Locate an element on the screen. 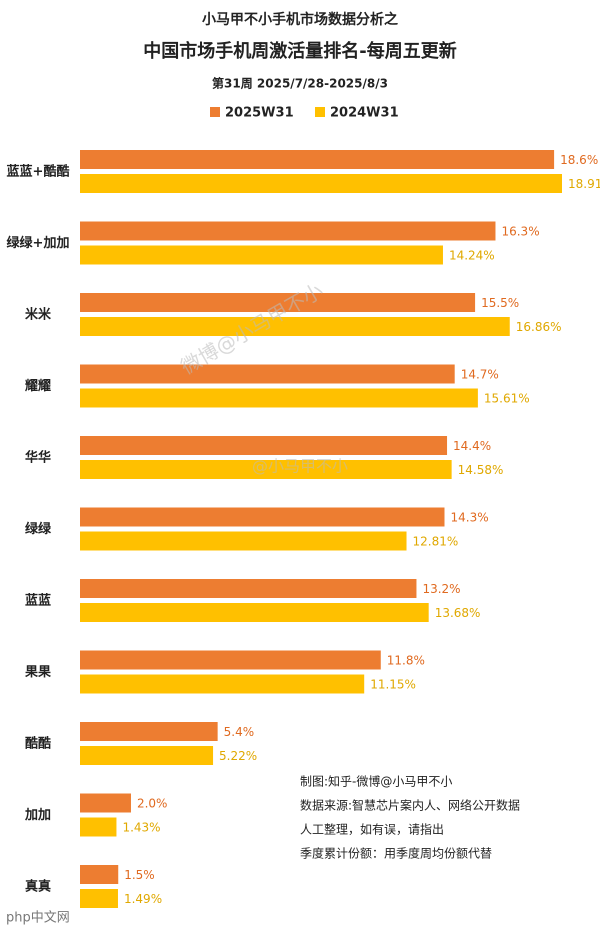 The image size is (600, 932). value-label: 12.81% is located at coordinates (436, 542).